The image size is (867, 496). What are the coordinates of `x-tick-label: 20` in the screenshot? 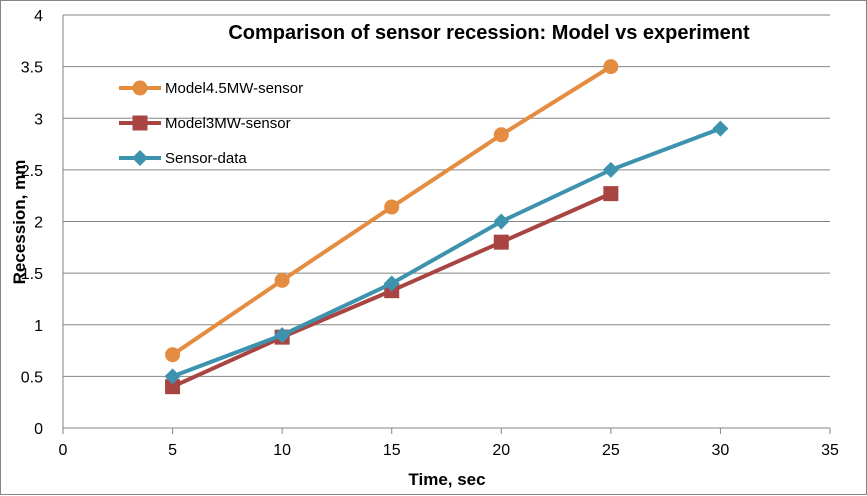 It's located at (501, 450).